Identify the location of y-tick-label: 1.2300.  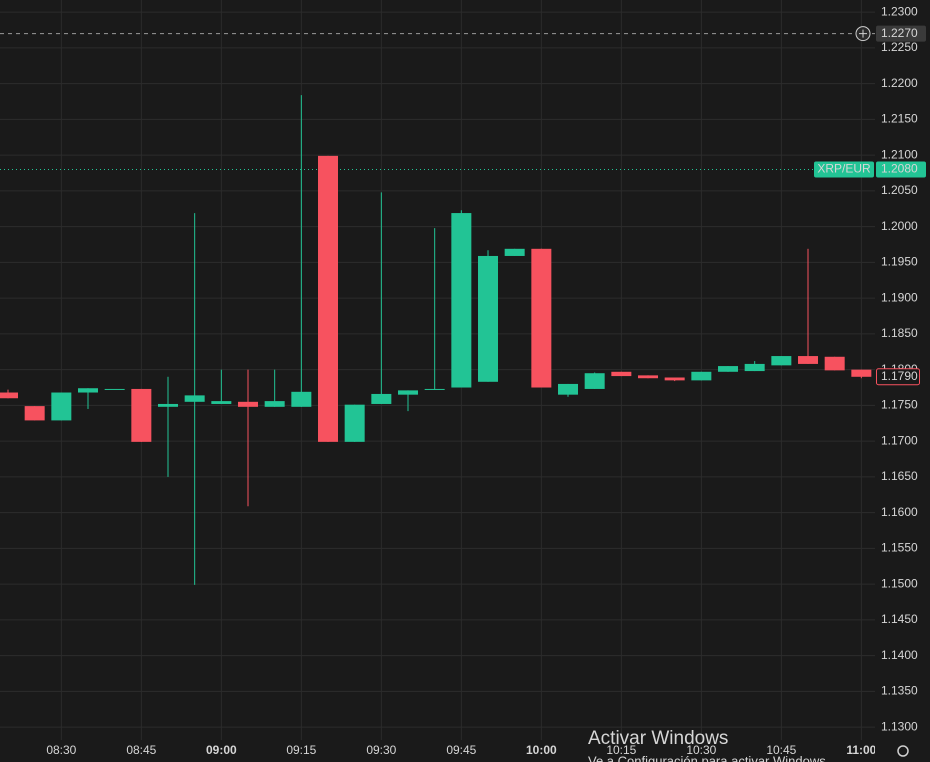
(899, 11).